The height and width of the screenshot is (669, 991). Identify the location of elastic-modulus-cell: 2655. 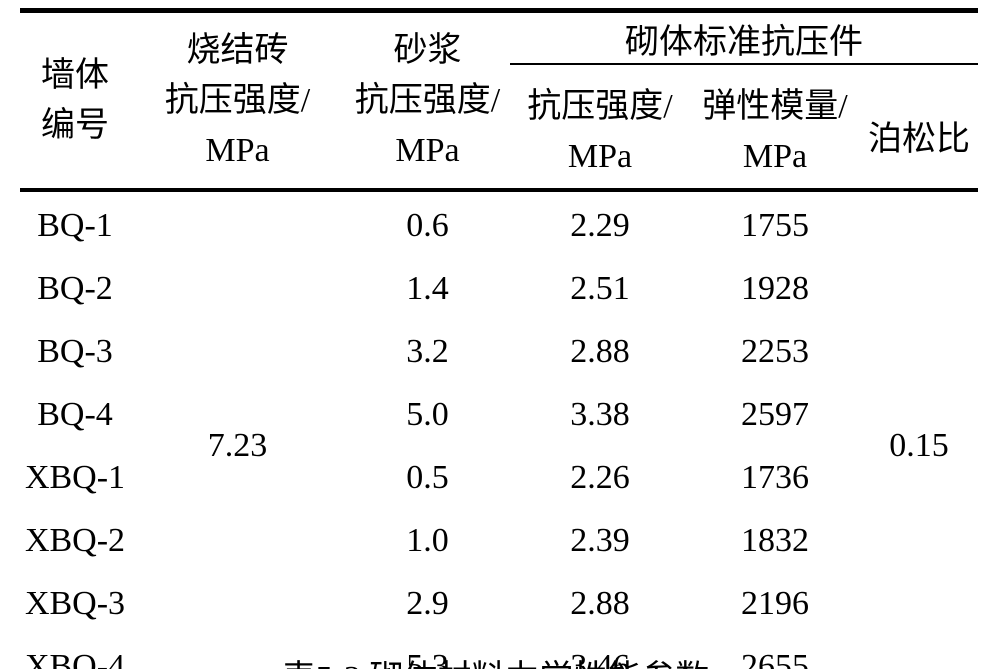
(775, 658).